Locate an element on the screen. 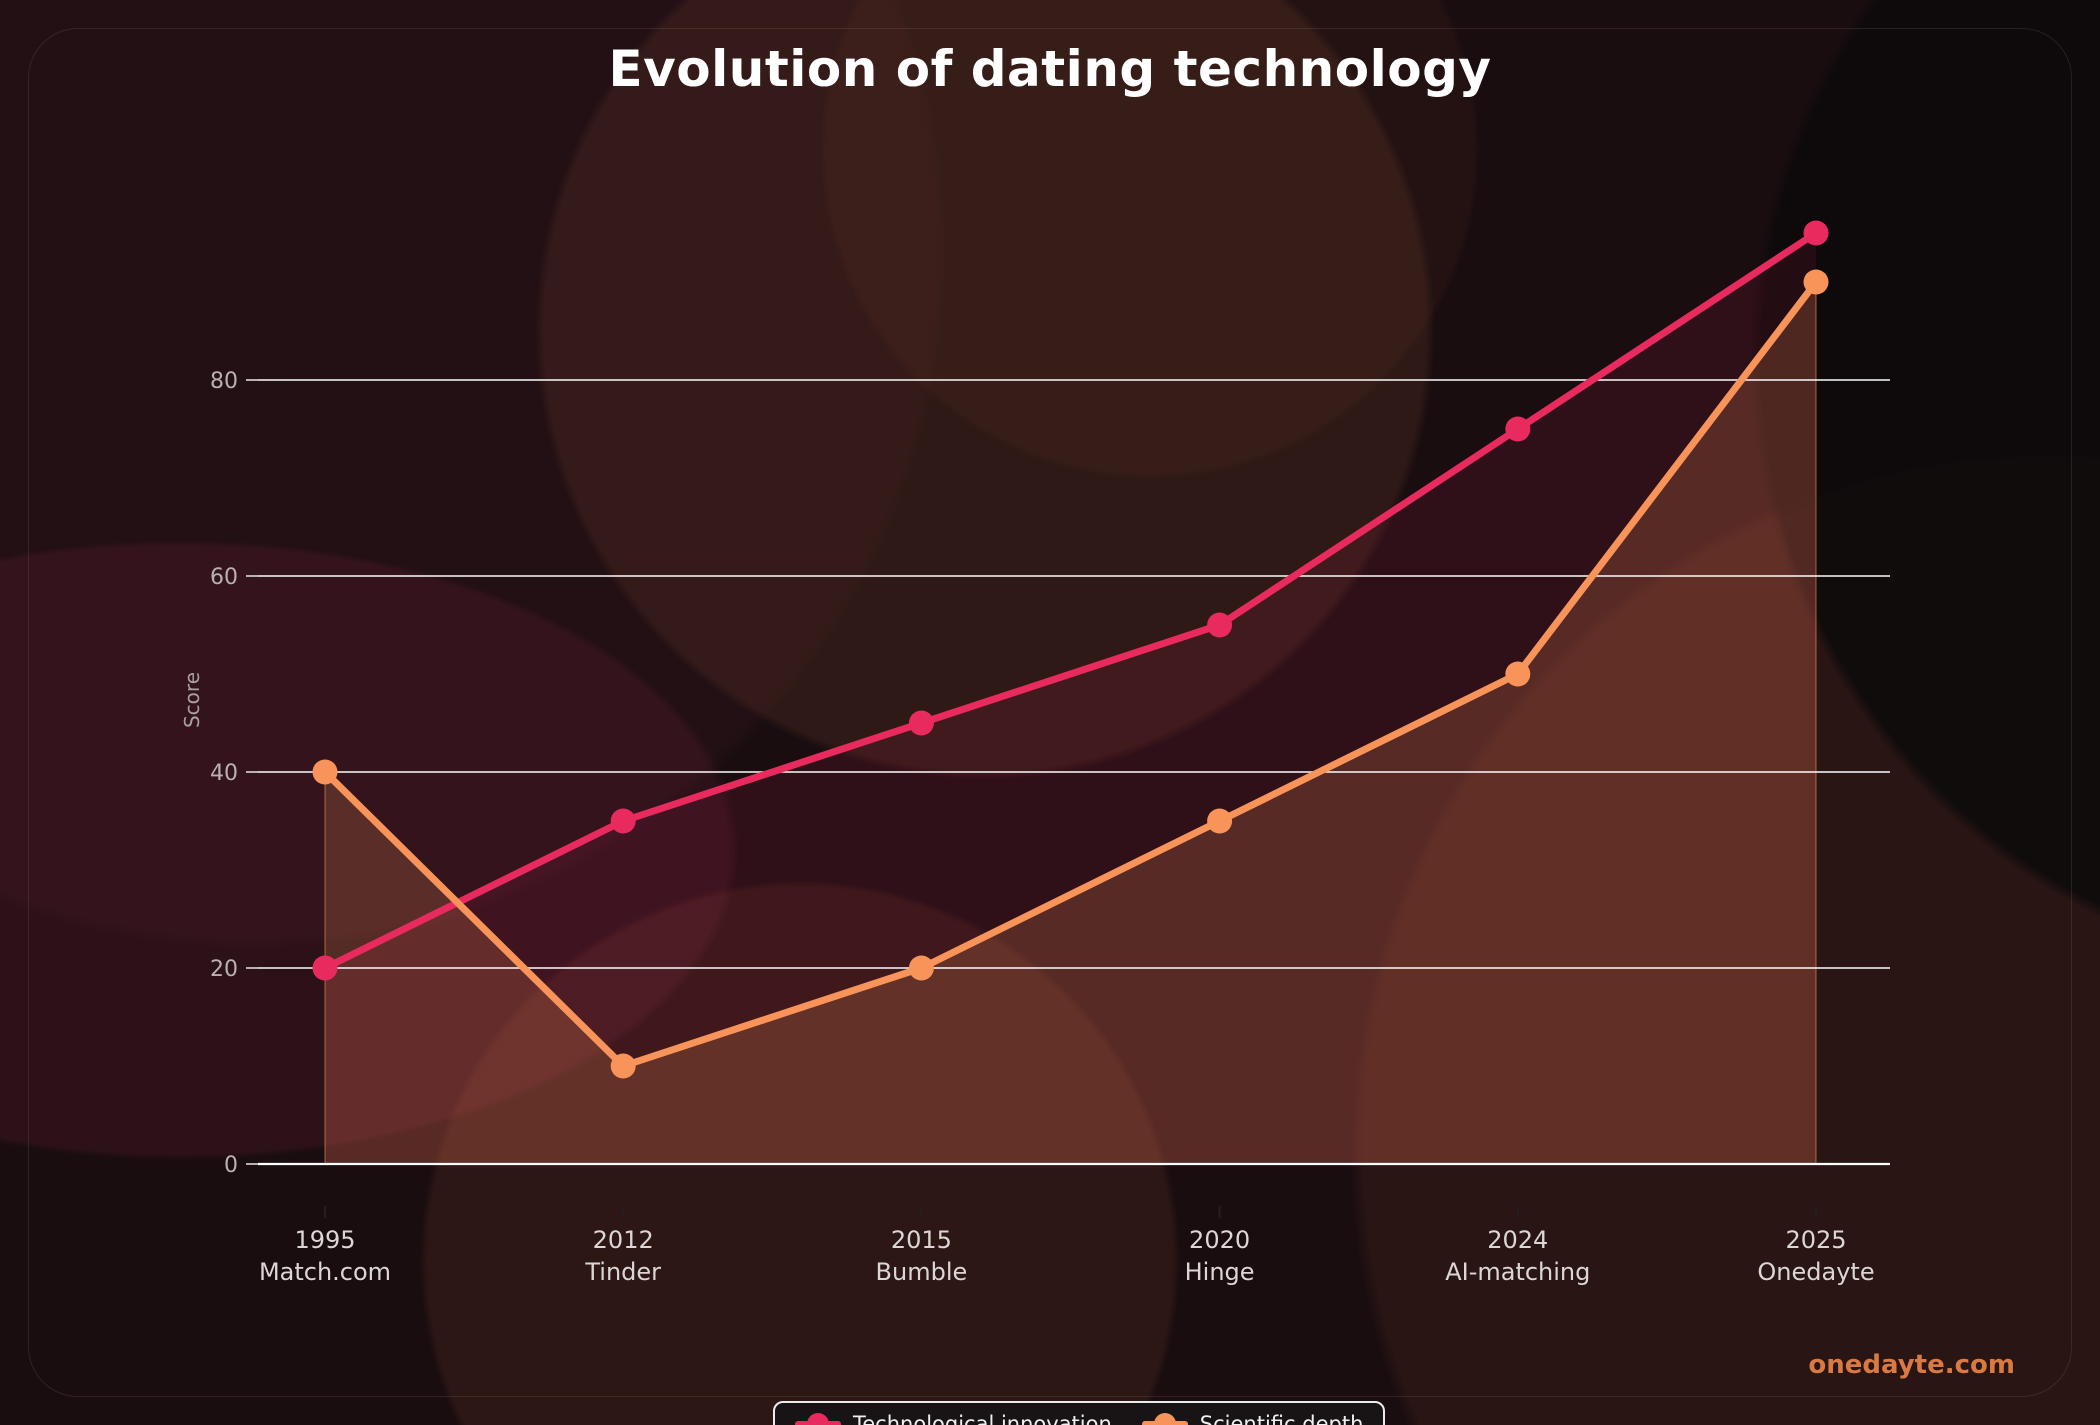 This screenshot has height=1425, width=2100. x-tick-label-year: 2012 is located at coordinates (623, 1240).